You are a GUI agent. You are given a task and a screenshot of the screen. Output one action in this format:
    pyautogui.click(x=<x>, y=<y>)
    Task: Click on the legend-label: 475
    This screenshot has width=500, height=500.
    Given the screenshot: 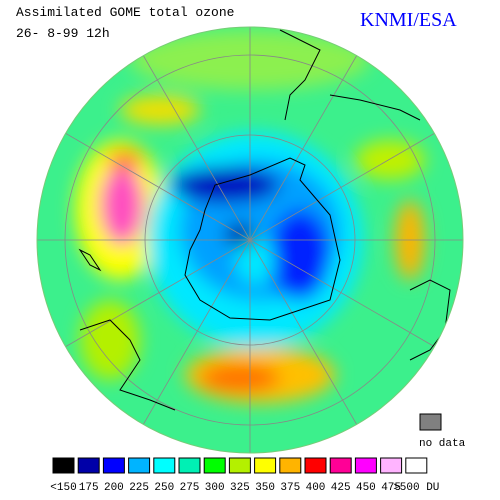 What is the action you would take?
    pyautogui.click(x=391, y=488)
    